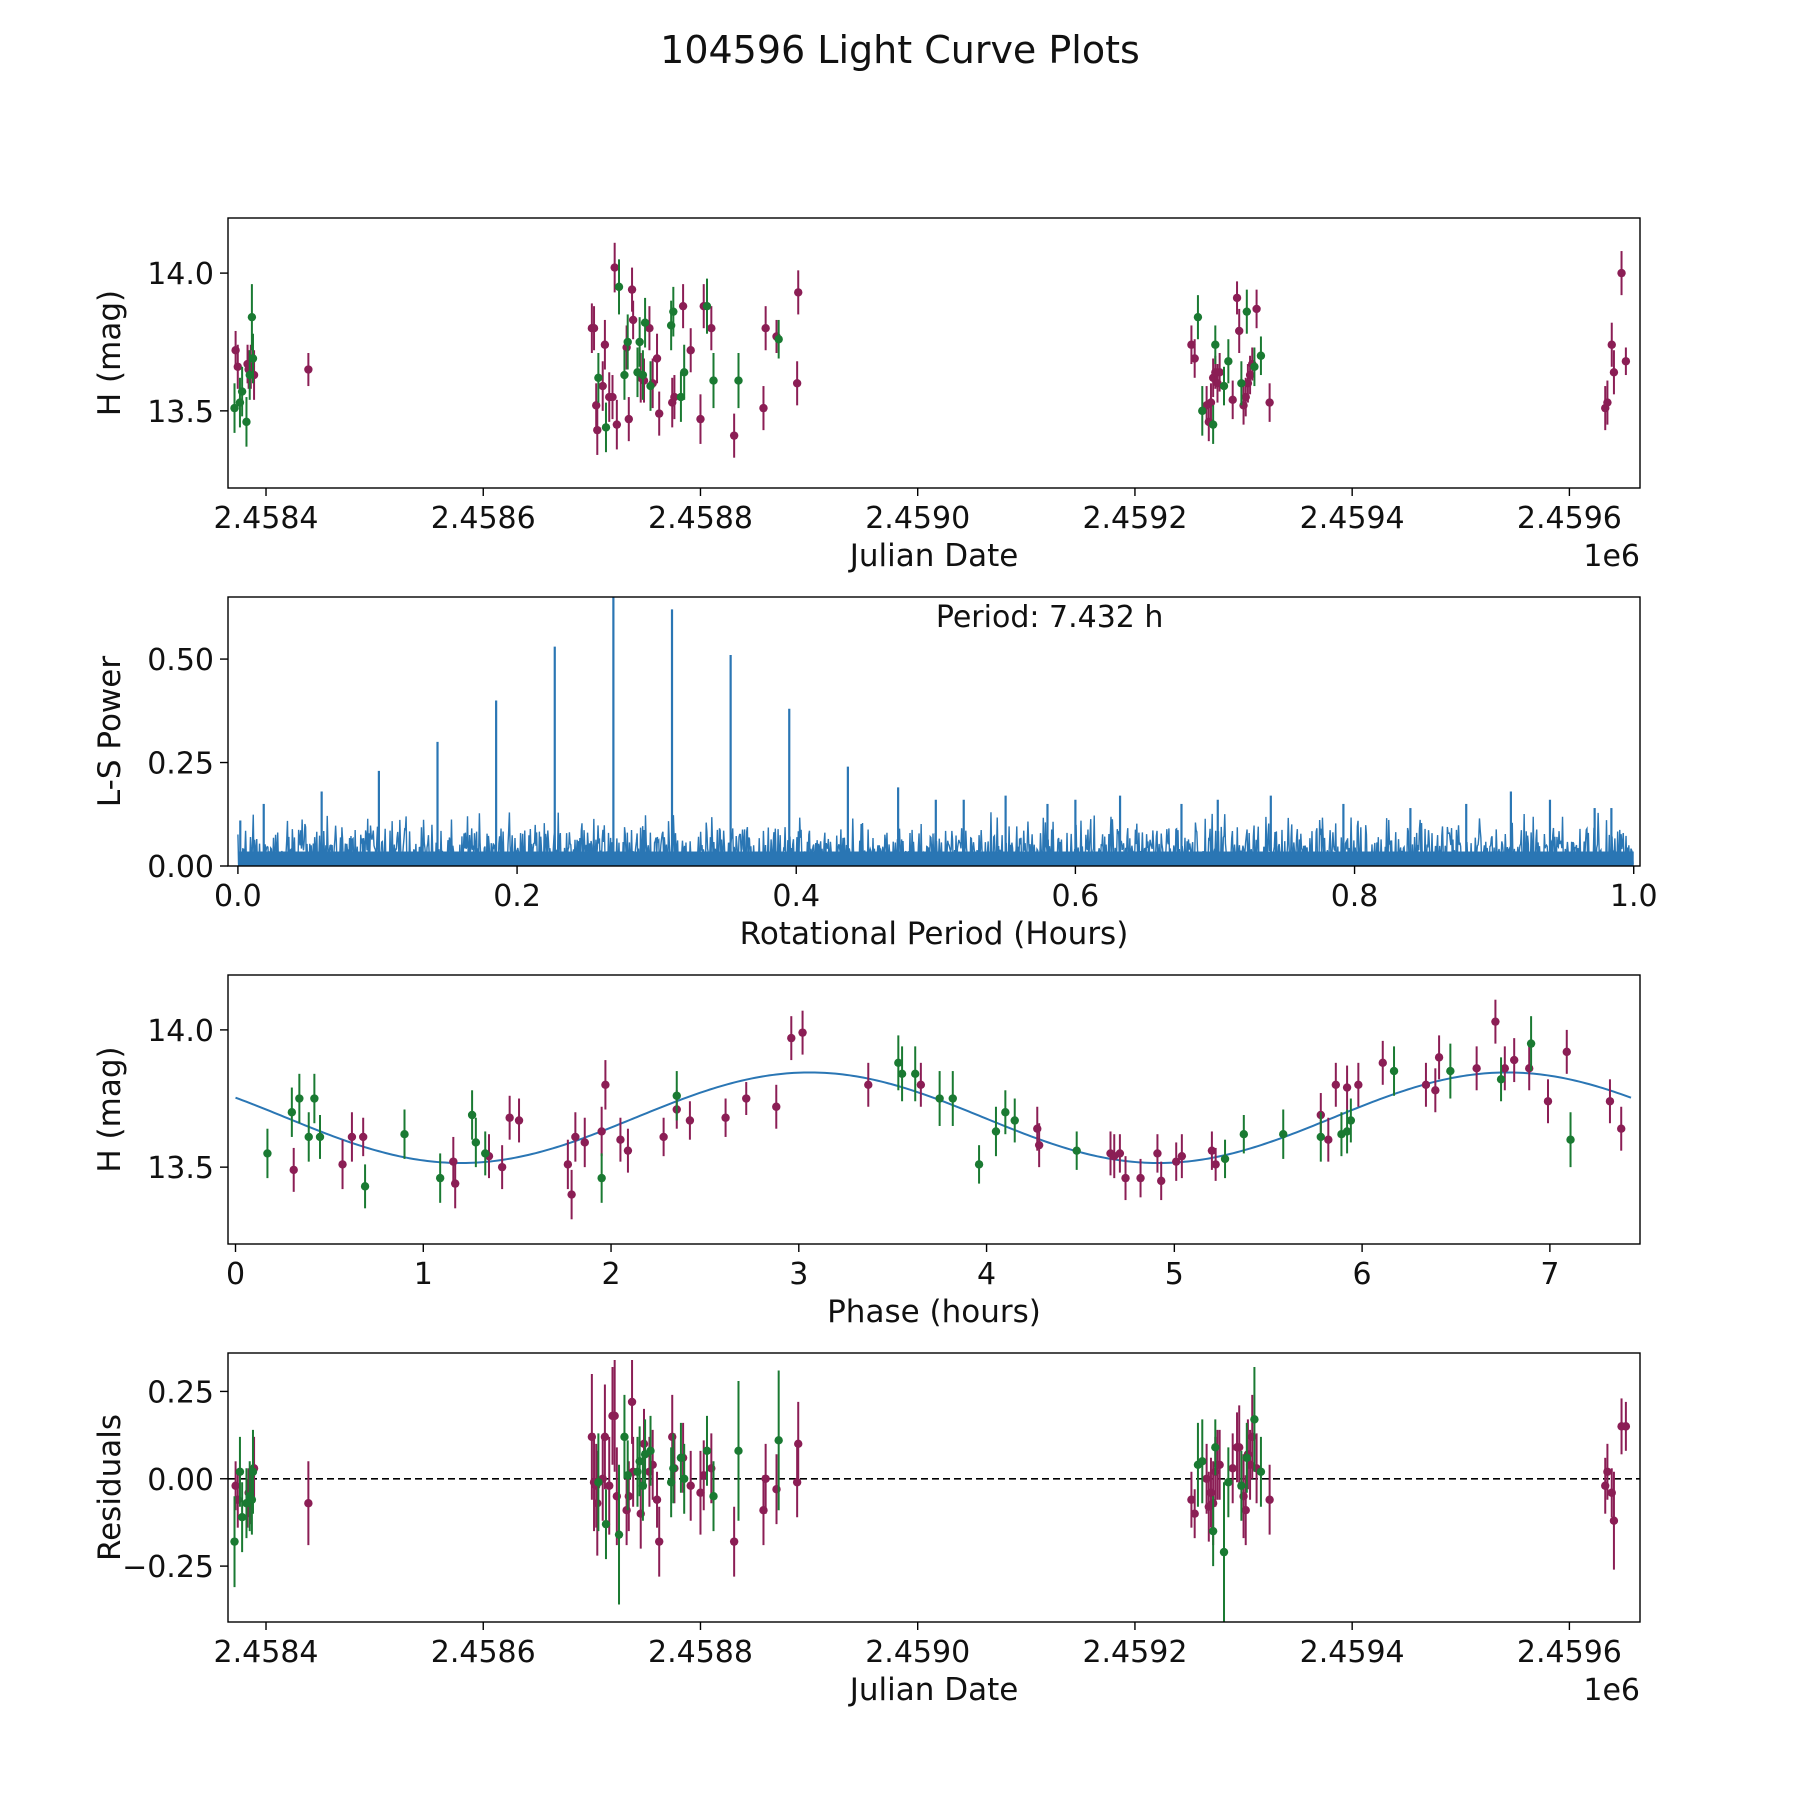 This screenshot has width=1800, height=1800. I want to click on x-tick-label: 2, so click(610, 1274).